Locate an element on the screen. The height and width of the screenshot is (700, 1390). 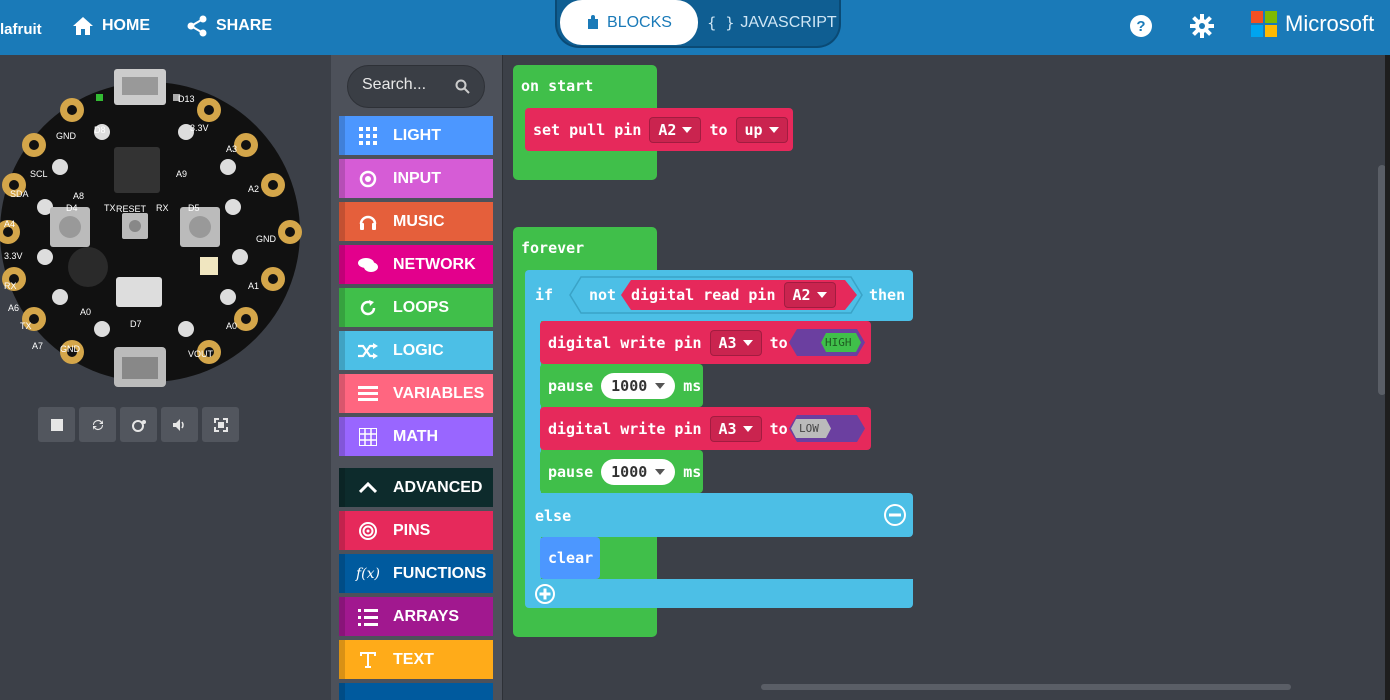
category-label: PINS is located at coordinates (412, 530).